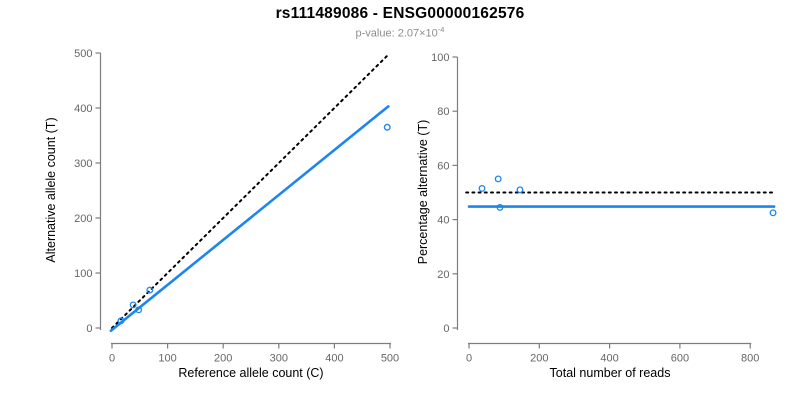 The width and height of the screenshot is (800, 400). Describe the element at coordinates (83, 164) in the screenshot. I see `y-tick-label: 300` at that location.